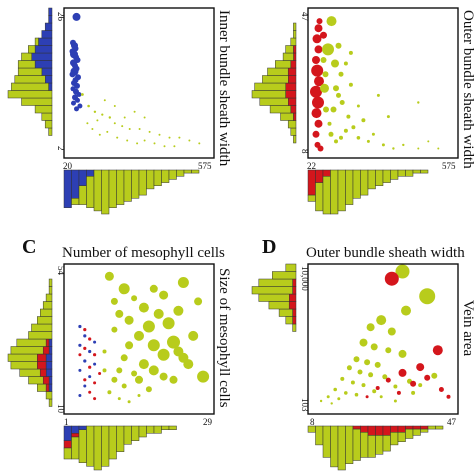  I want to click on panel-d-letter: D, so click(269, 247).